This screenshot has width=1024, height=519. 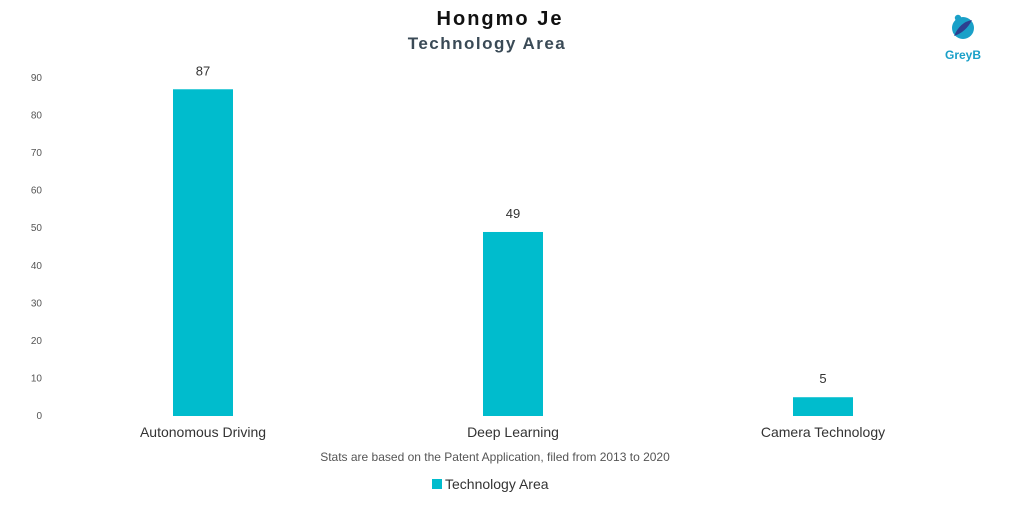 What do you see at coordinates (500, 19) in the screenshot?
I see `chart-title: Hongmo Je` at bounding box center [500, 19].